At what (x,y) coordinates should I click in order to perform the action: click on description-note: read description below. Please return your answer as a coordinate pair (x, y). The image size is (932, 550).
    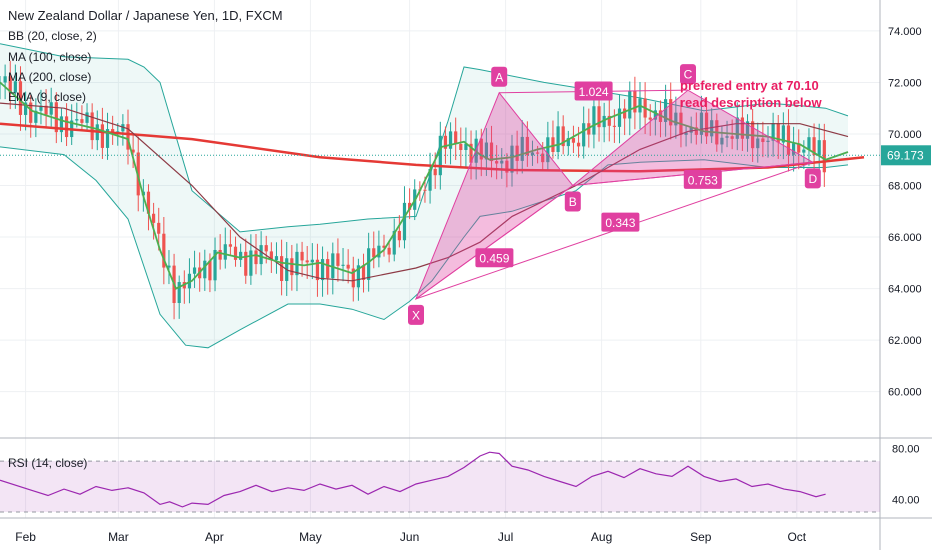
    Looking at the image, I should click on (751, 102).